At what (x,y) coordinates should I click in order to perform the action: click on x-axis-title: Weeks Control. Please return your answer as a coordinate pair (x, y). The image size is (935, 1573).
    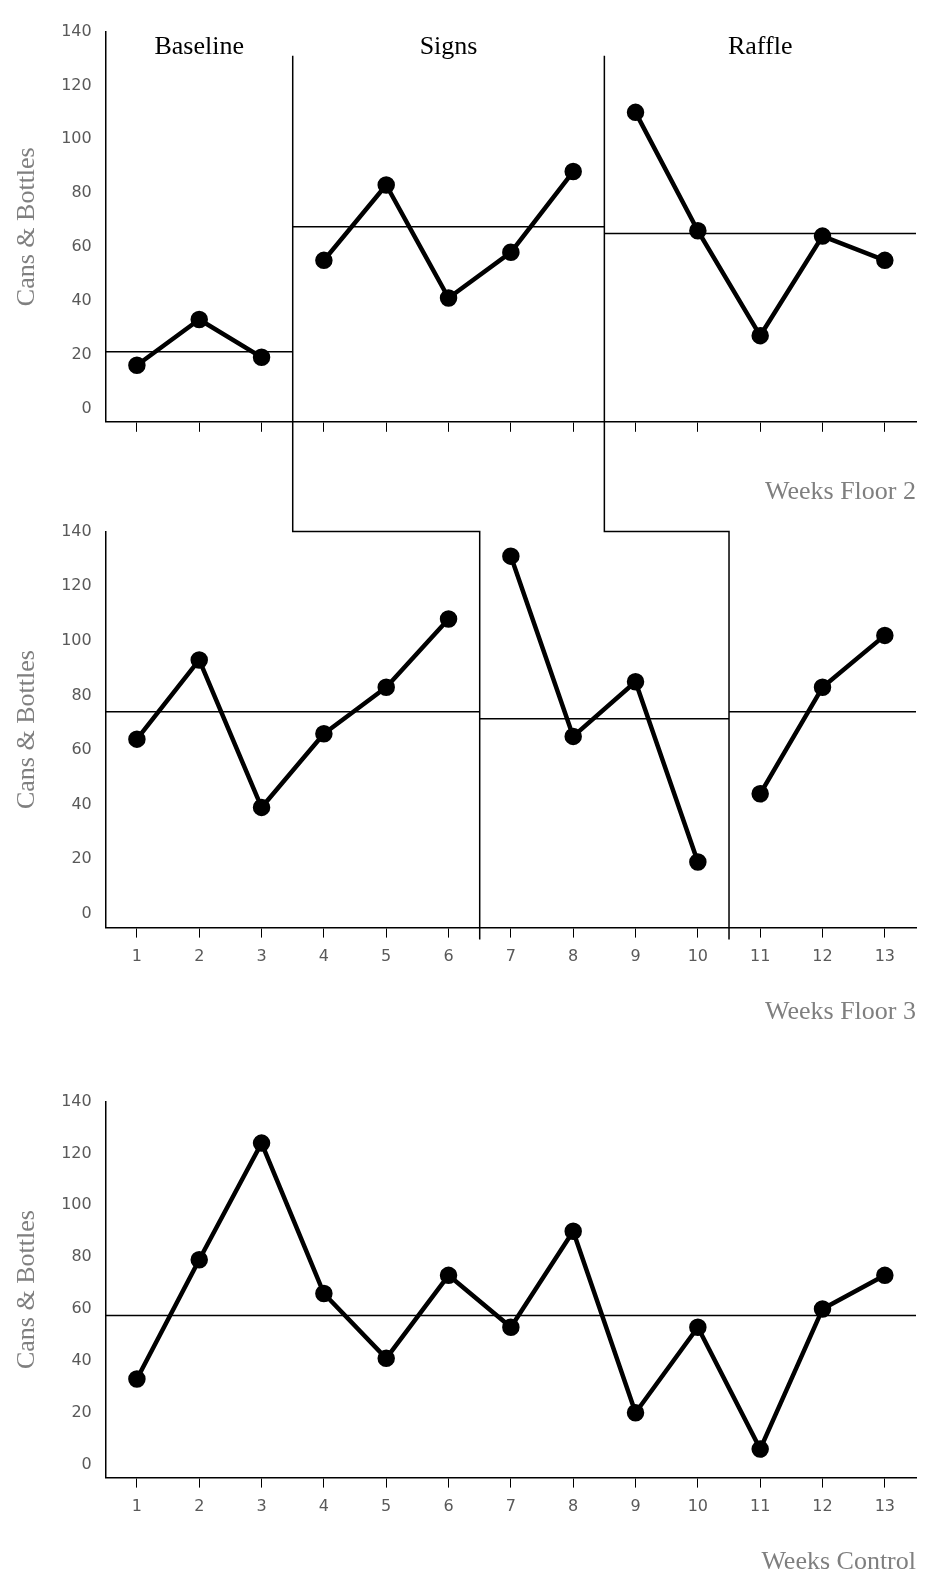
    Looking at the image, I should click on (838, 1559).